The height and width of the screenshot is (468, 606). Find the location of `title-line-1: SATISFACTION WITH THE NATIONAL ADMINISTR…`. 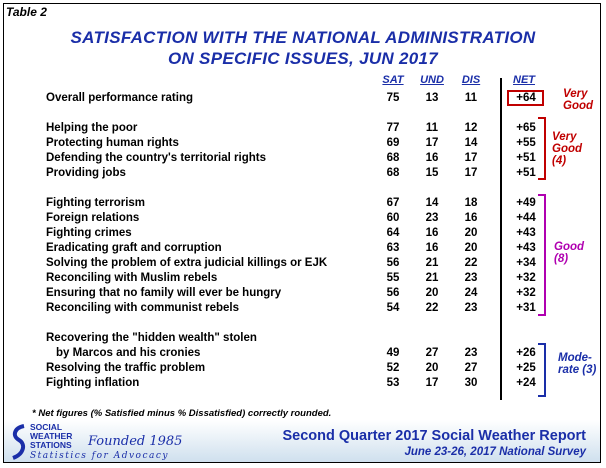

title-line-1: SATISFACTION WITH THE NATIONAL ADMINISTR… is located at coordinates (303, 37).